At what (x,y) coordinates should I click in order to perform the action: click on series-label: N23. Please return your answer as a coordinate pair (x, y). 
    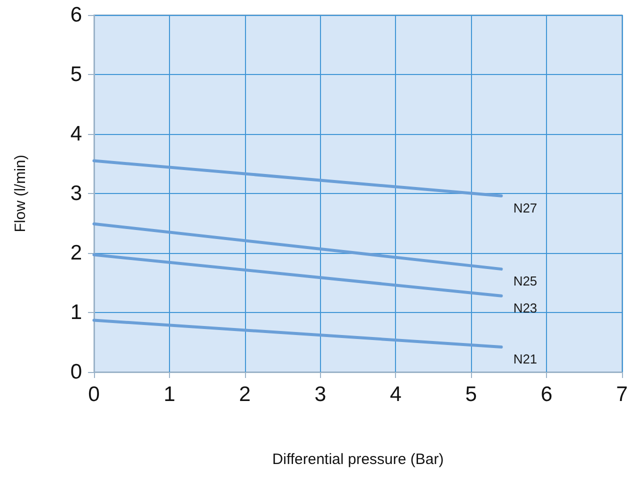
    Looking at the image, I should click on (525, 308).